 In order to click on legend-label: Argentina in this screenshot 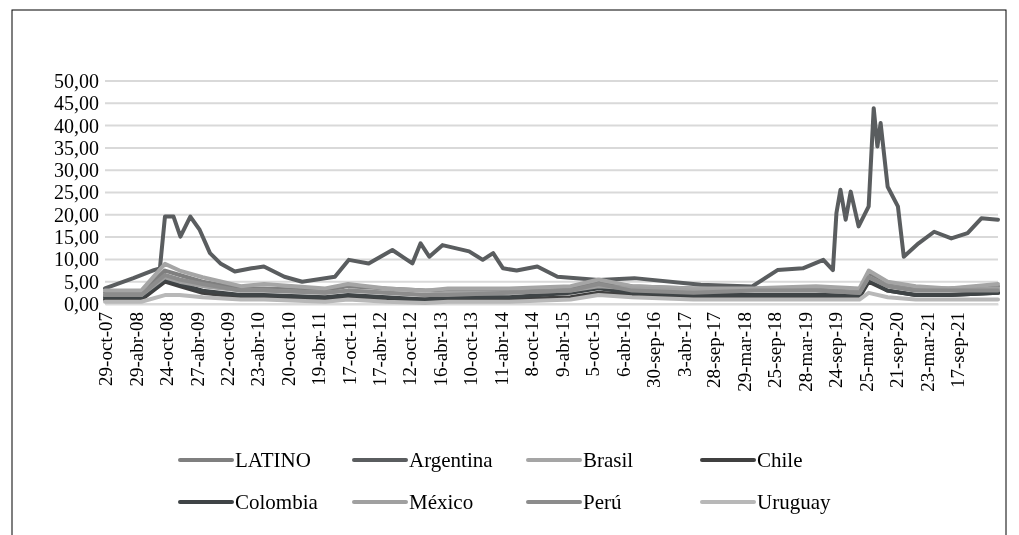, I will do `click(451, 460)`.